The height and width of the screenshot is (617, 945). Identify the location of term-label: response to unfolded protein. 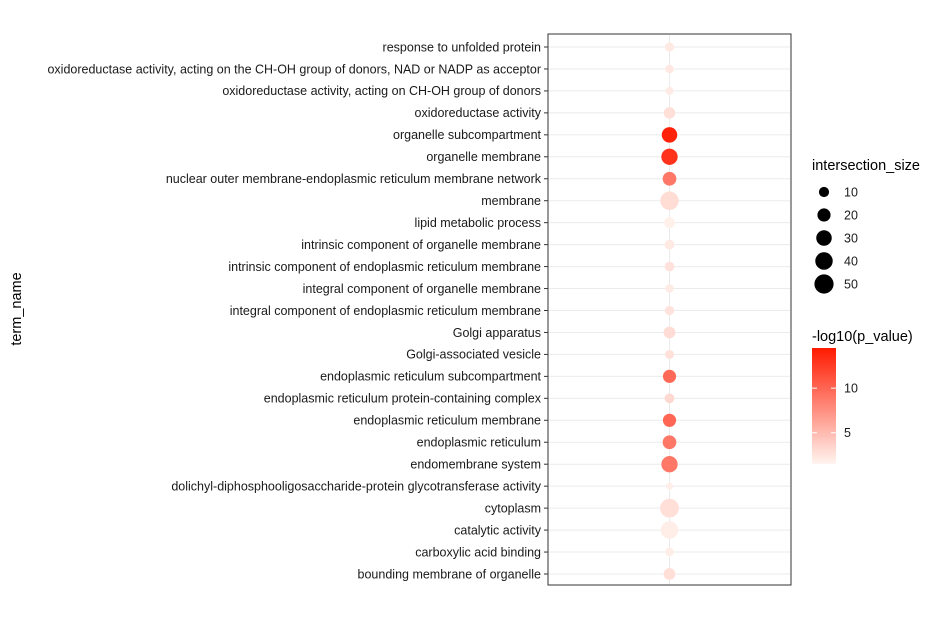
(462, 47).